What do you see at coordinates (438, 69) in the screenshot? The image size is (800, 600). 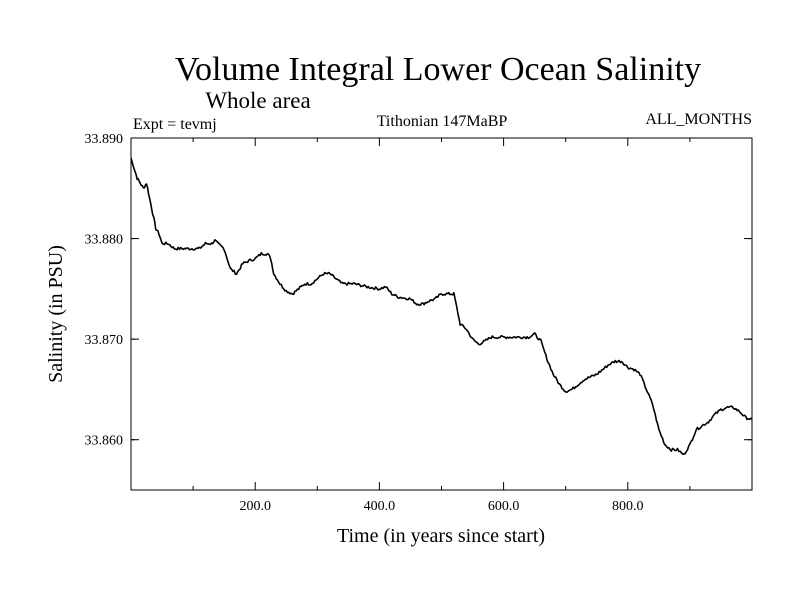 I see `chart-title: Volume Integral Lower Ocean Salinity` at bounding box center [438, 69].